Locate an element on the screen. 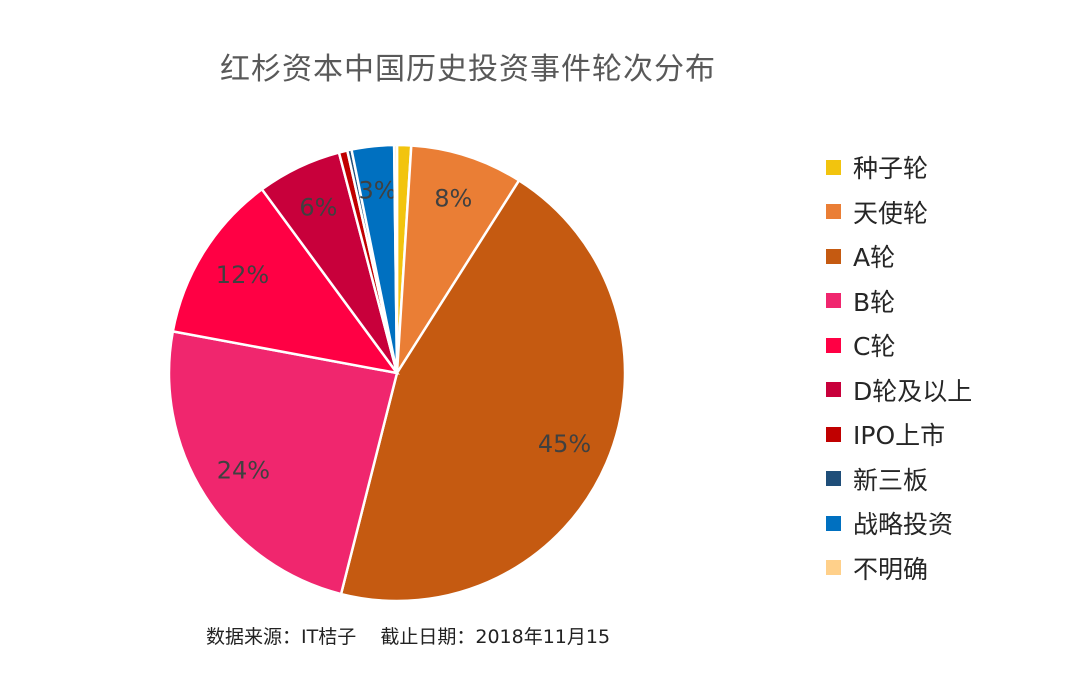  data-label-1: 8% is located at coordinates (453, 199).